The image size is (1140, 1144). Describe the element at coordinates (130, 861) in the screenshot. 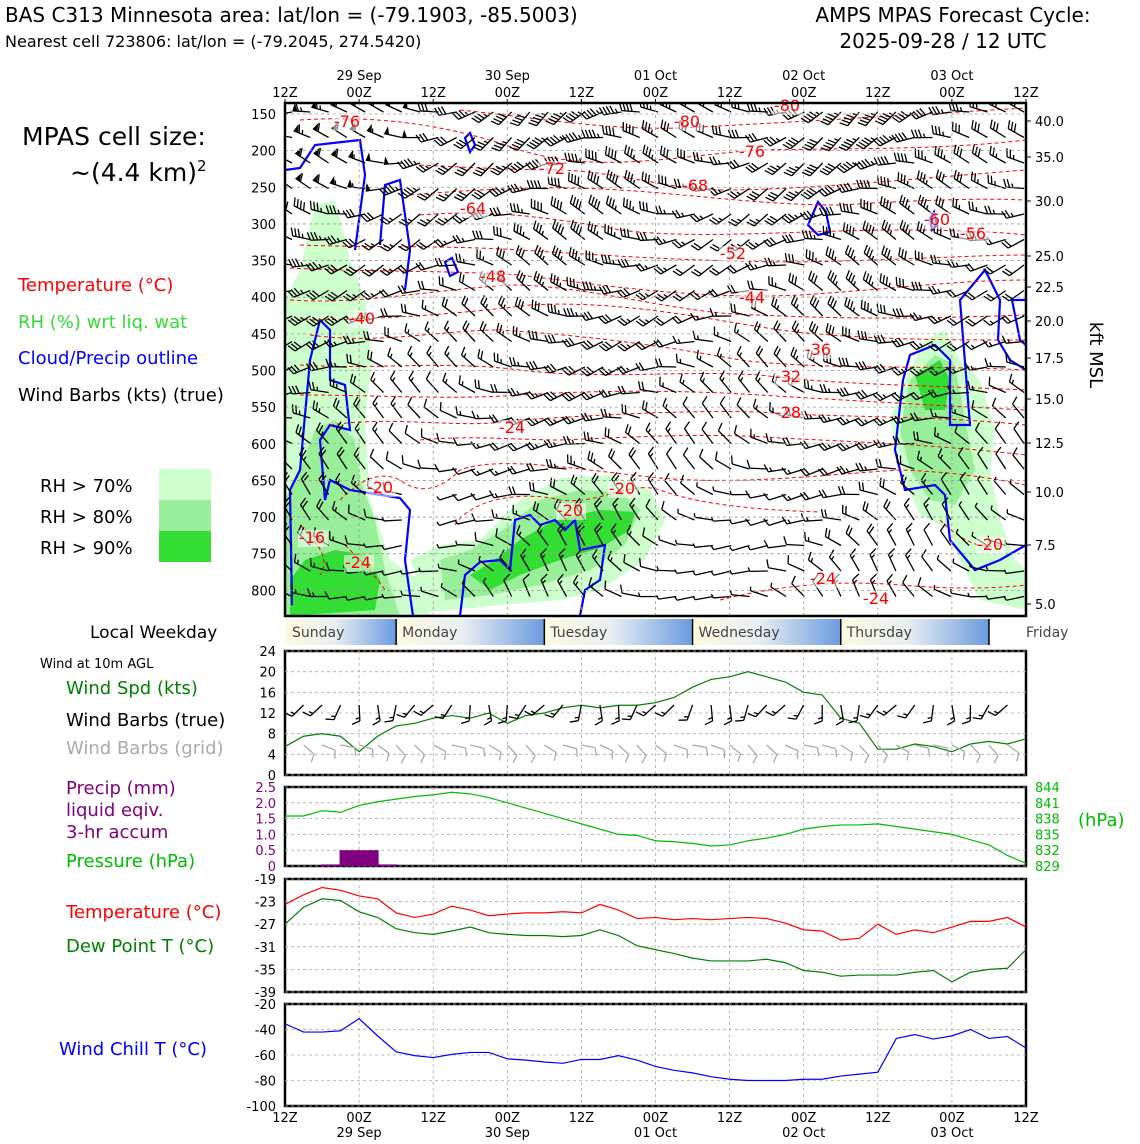

I see `pressure-label: Pressure (hPa)` at that location.